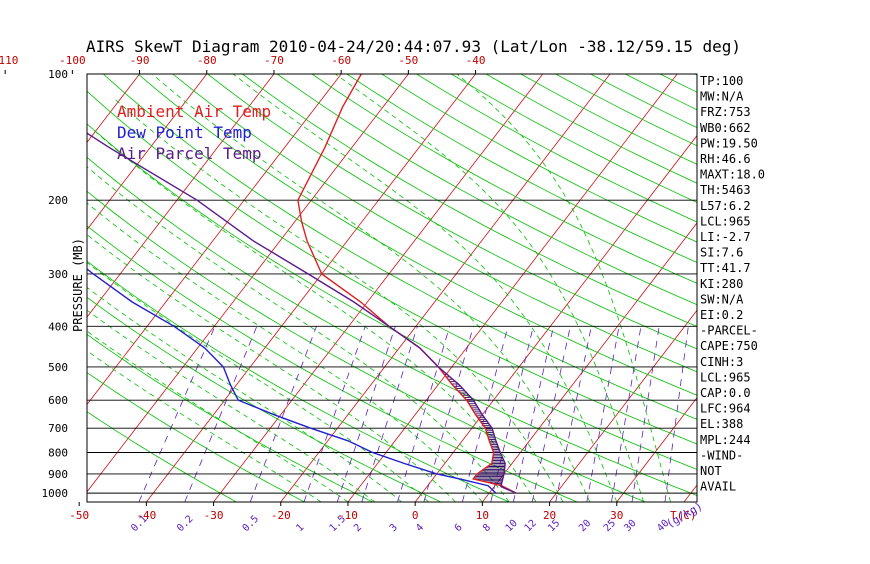 Image resolution: width=870 pixels, height=564 pixels. I want to click on mixing-ratio-tick-label: 10, so click(512, 526).